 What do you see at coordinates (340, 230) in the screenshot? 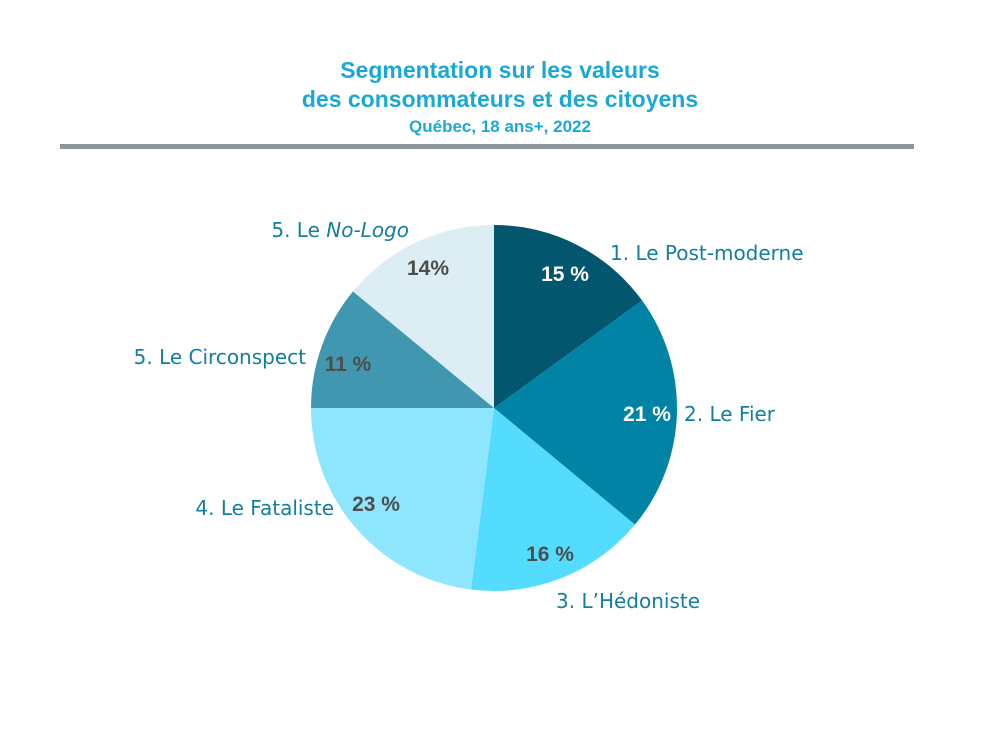
I see `slice-category-label-6: 5. Le No-Logo` at bounding box center [340, 230].